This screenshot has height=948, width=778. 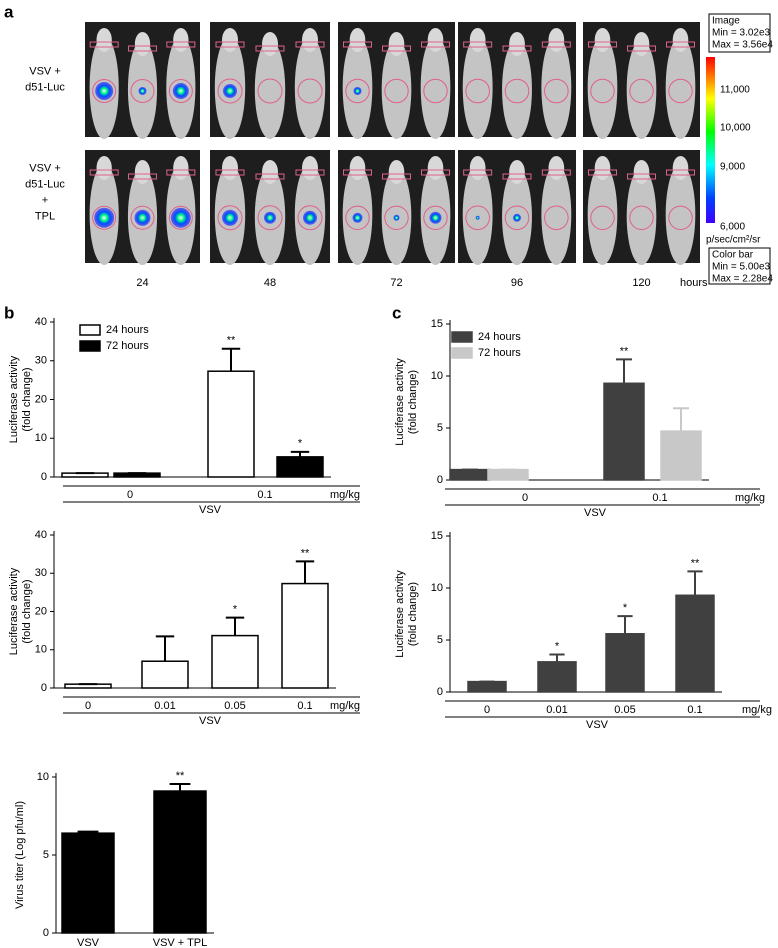 I want to click on legend-label: 24 hours, so click(x=127, y=330).